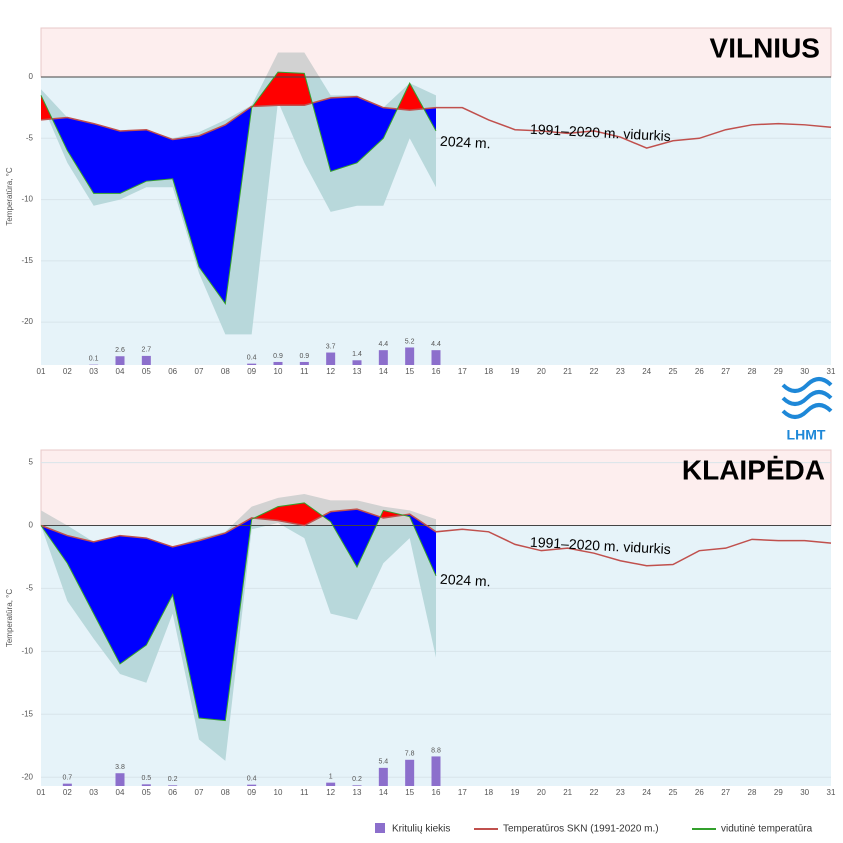 The image size is (843, 843). What do you see at coordinates (120, 350) in the screenshot?
I see `bar-label: 2.6` at bounding box center [120, 350].